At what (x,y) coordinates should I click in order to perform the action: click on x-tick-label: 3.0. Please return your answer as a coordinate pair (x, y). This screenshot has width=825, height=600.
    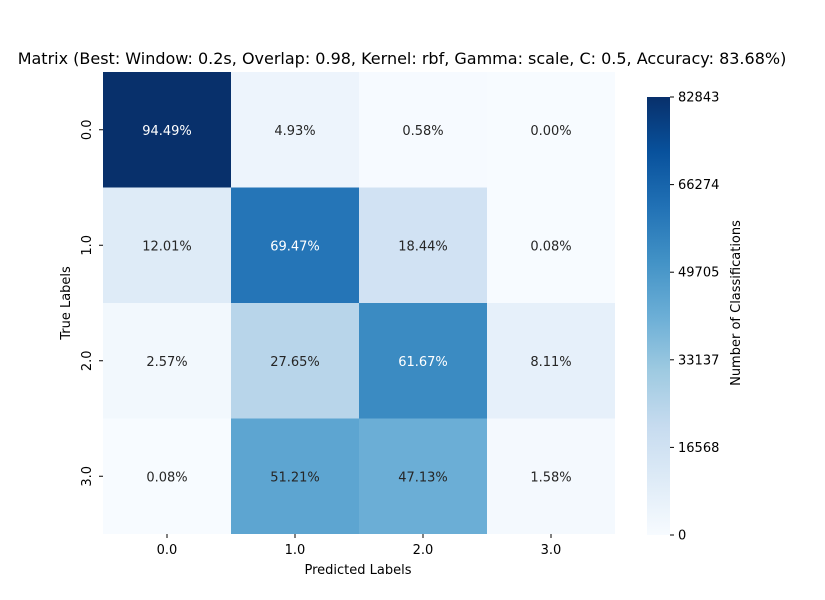
    Looking at the image, I should click on (551, 550).